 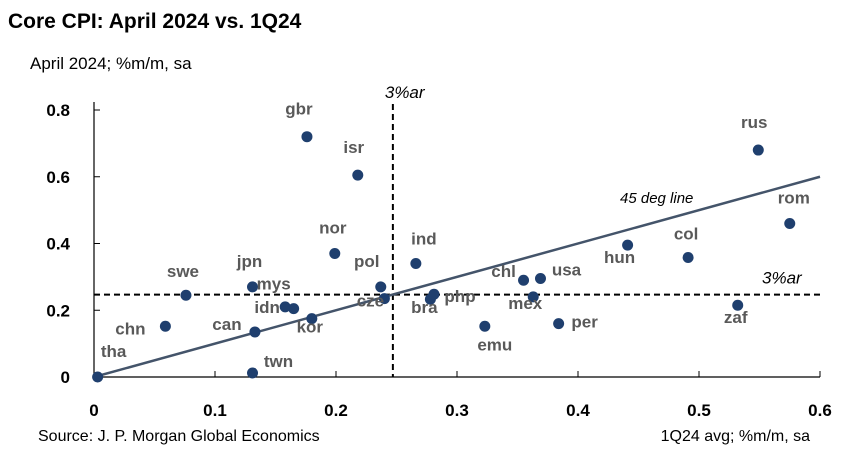 What do you see at coordinates (485, 326) in the screenshot?
I see `data-point-emu` at bounding box center [485, 326].